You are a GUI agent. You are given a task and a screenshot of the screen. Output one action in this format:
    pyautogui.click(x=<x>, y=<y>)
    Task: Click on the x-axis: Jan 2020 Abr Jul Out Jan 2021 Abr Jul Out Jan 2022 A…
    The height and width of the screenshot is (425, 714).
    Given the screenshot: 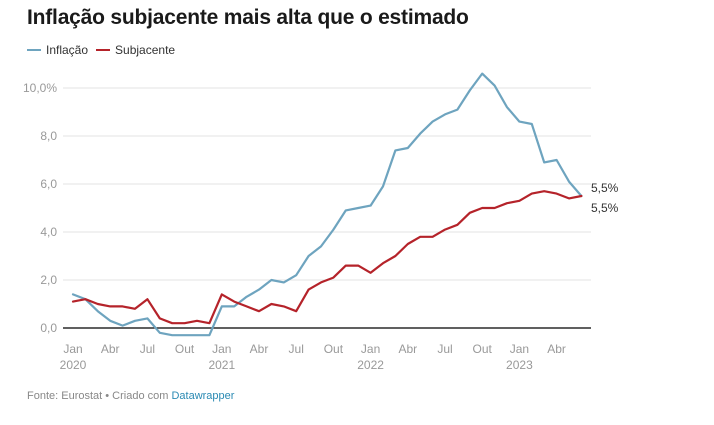 What is the action you would take?
    pyautogui.click(x=313, y=357)
    